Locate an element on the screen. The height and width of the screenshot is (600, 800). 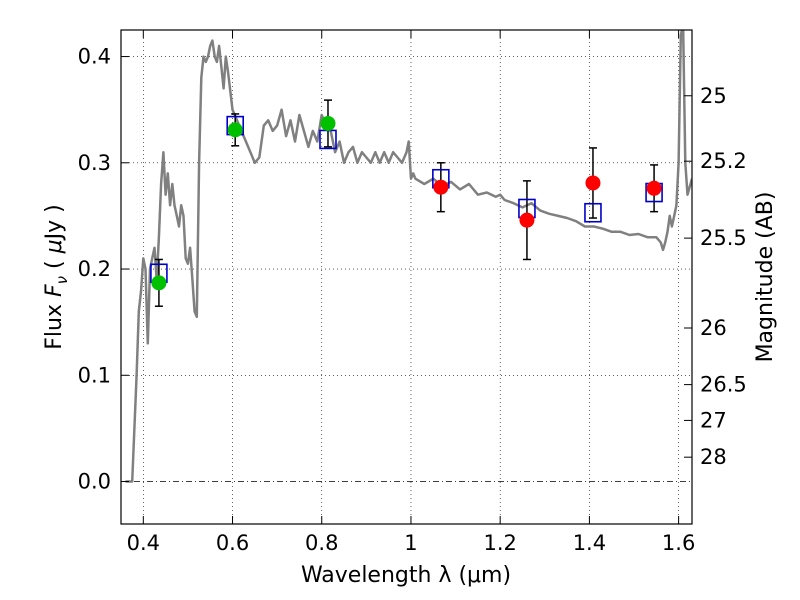
x-axis-label: Wavelength λ (μm) is located at coordinates (406, 575).